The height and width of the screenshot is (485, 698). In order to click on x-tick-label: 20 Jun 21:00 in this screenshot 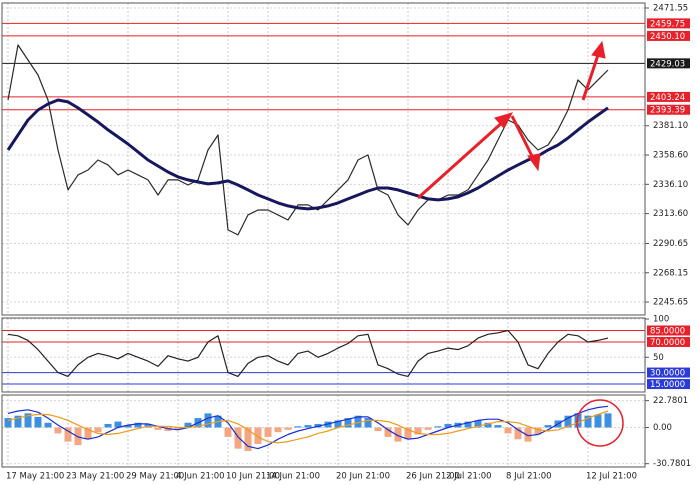, I will do `click(363, 477)`.